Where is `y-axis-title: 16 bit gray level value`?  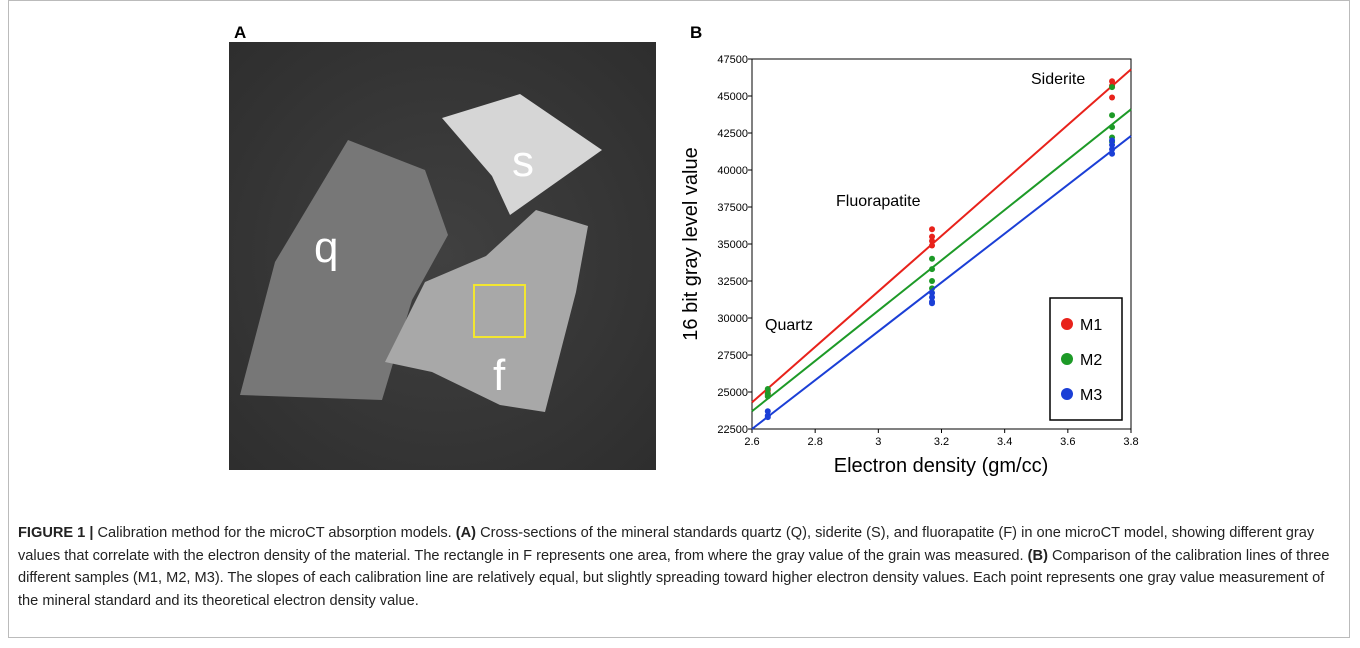
y-axis-title: 16 bit gray level value is located at coordinates (691, 243).